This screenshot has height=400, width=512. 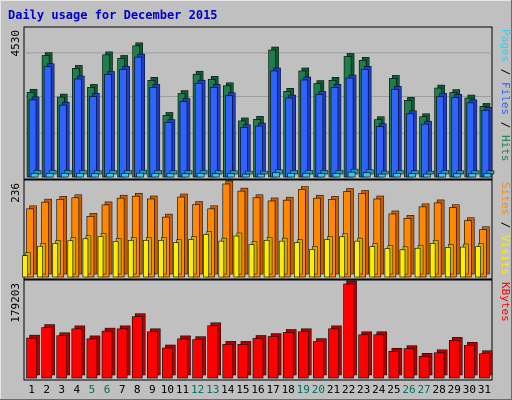 What do you see at coordinates (197, 389) in the screenshot?
I see `x-tick-label: 12` at bounding box center [197, 389].